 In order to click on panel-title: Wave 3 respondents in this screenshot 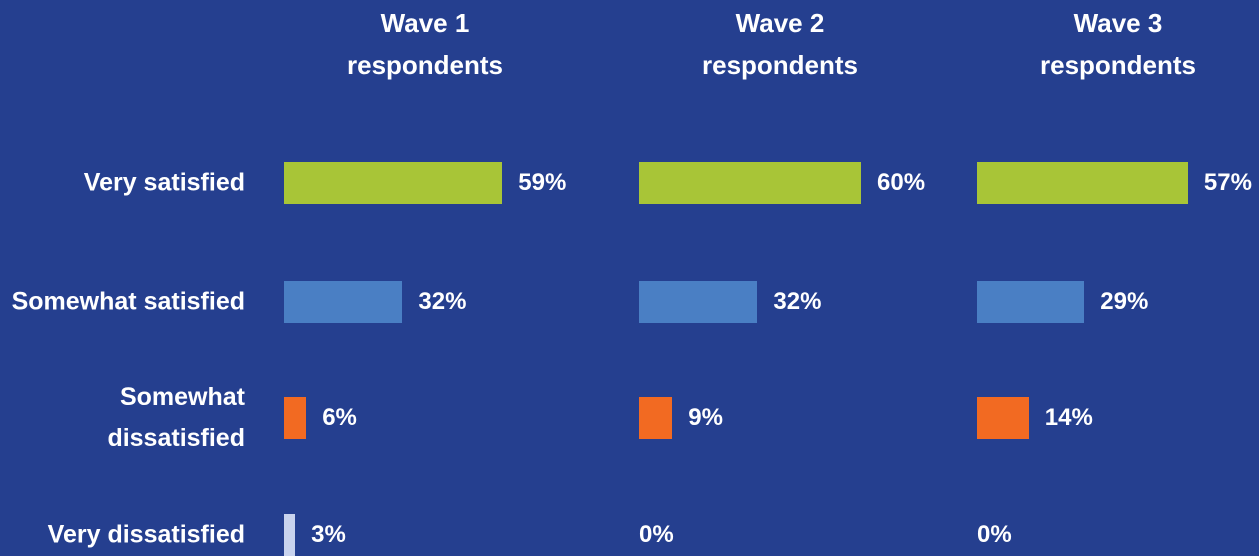, I will do `click(1118, 44)`.